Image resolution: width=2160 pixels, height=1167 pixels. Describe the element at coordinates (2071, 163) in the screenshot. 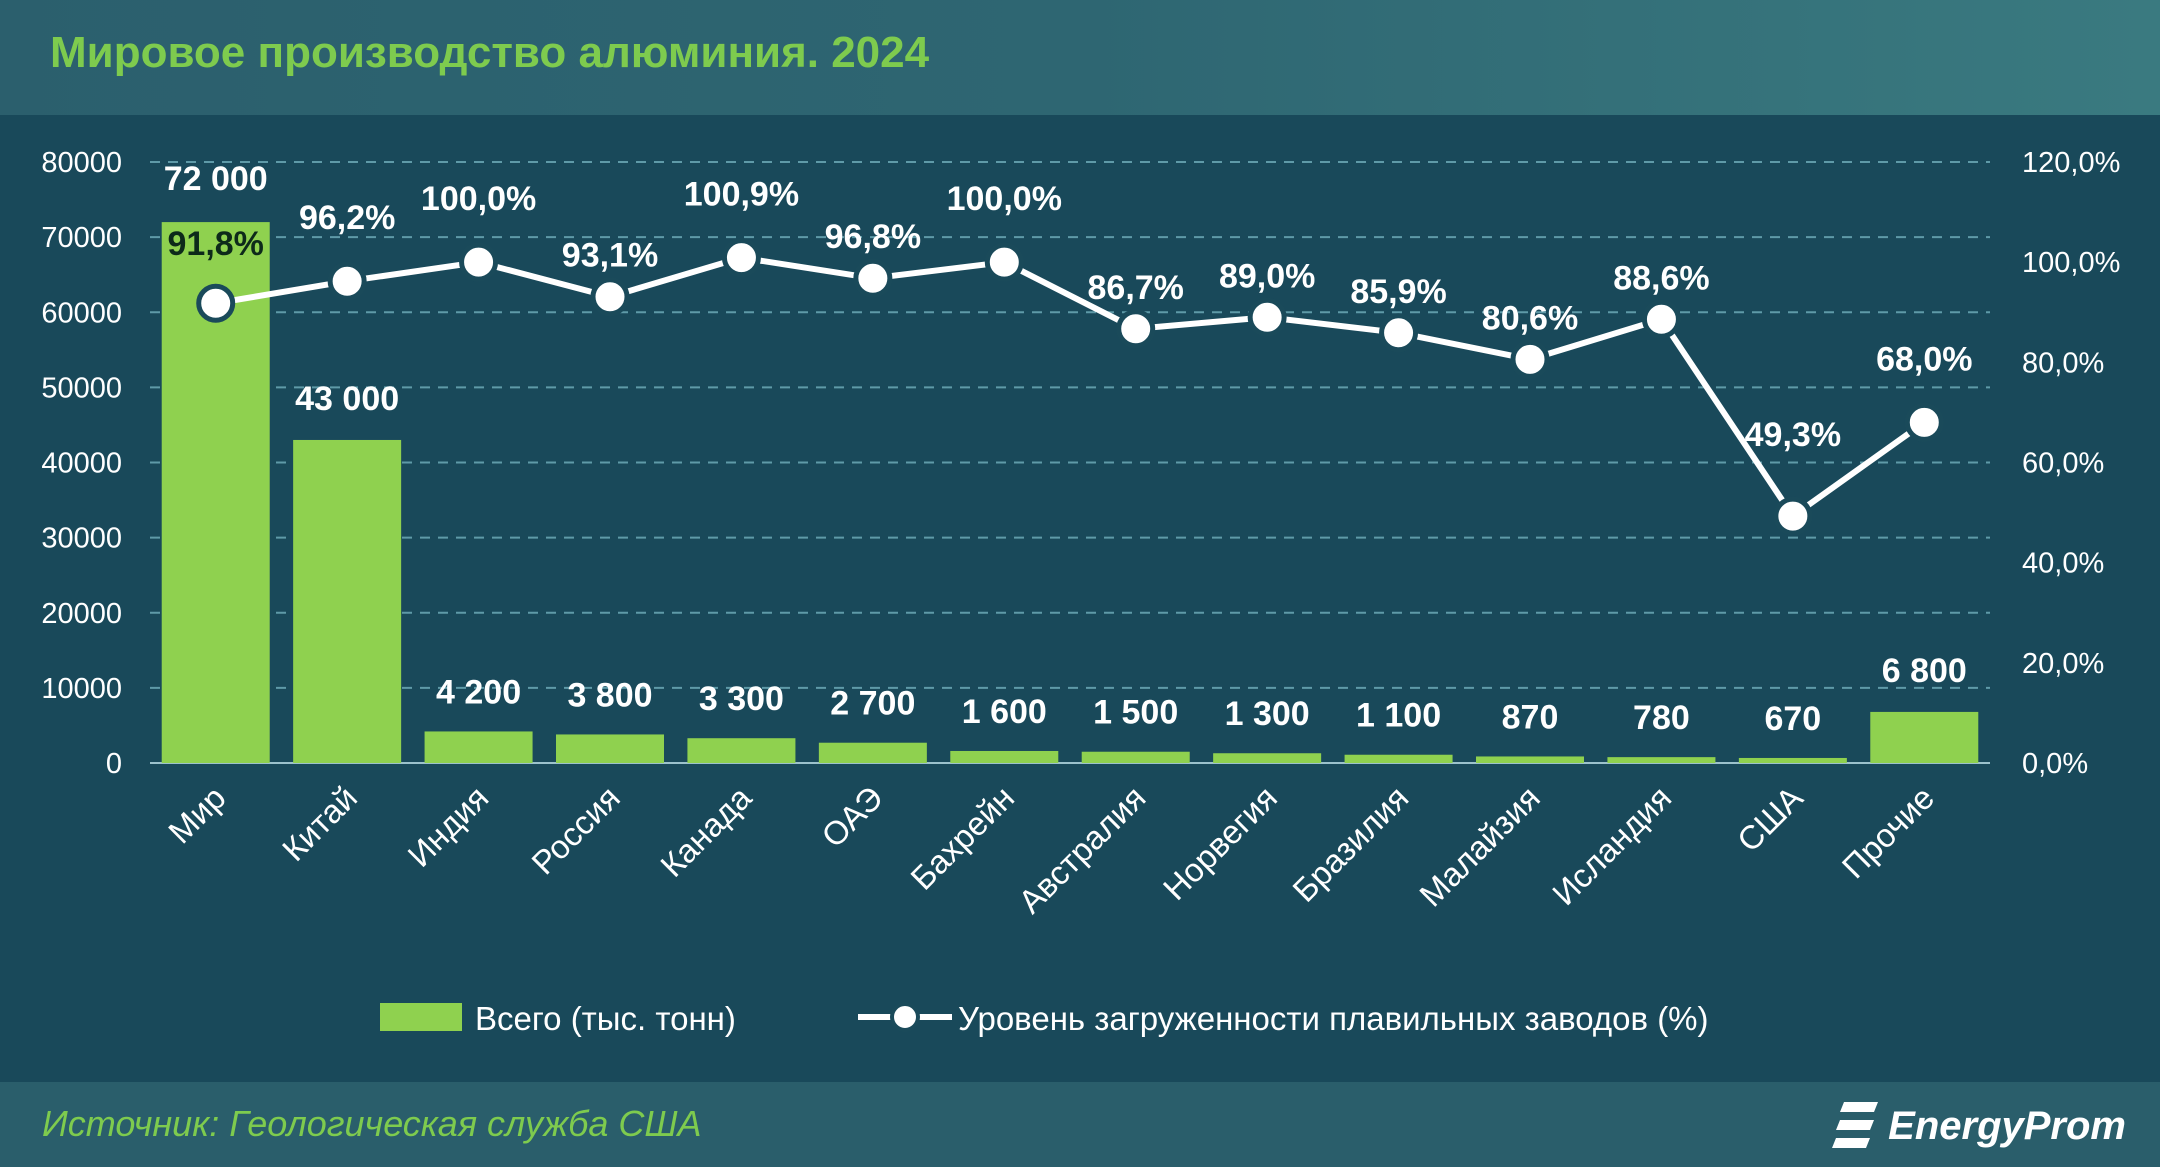

I see `y-right-tick-label: 120,0%` at that location.